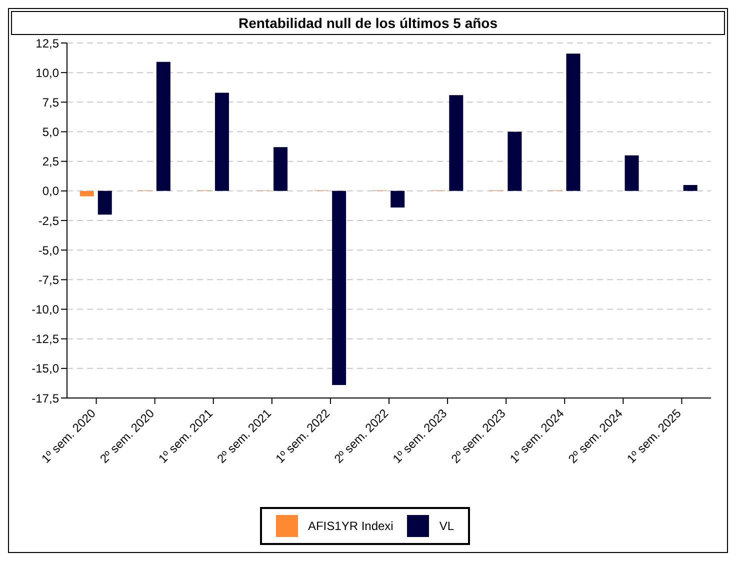  Describe the element at coordinates (51, 102) in the screenshot. I see `y-tick-label: 7,5` at that location.